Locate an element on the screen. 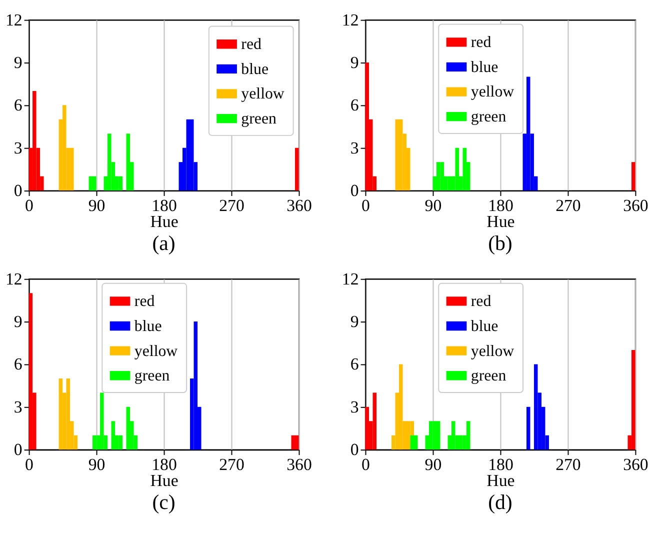  text: (a) is located at coordinates (164, 243).